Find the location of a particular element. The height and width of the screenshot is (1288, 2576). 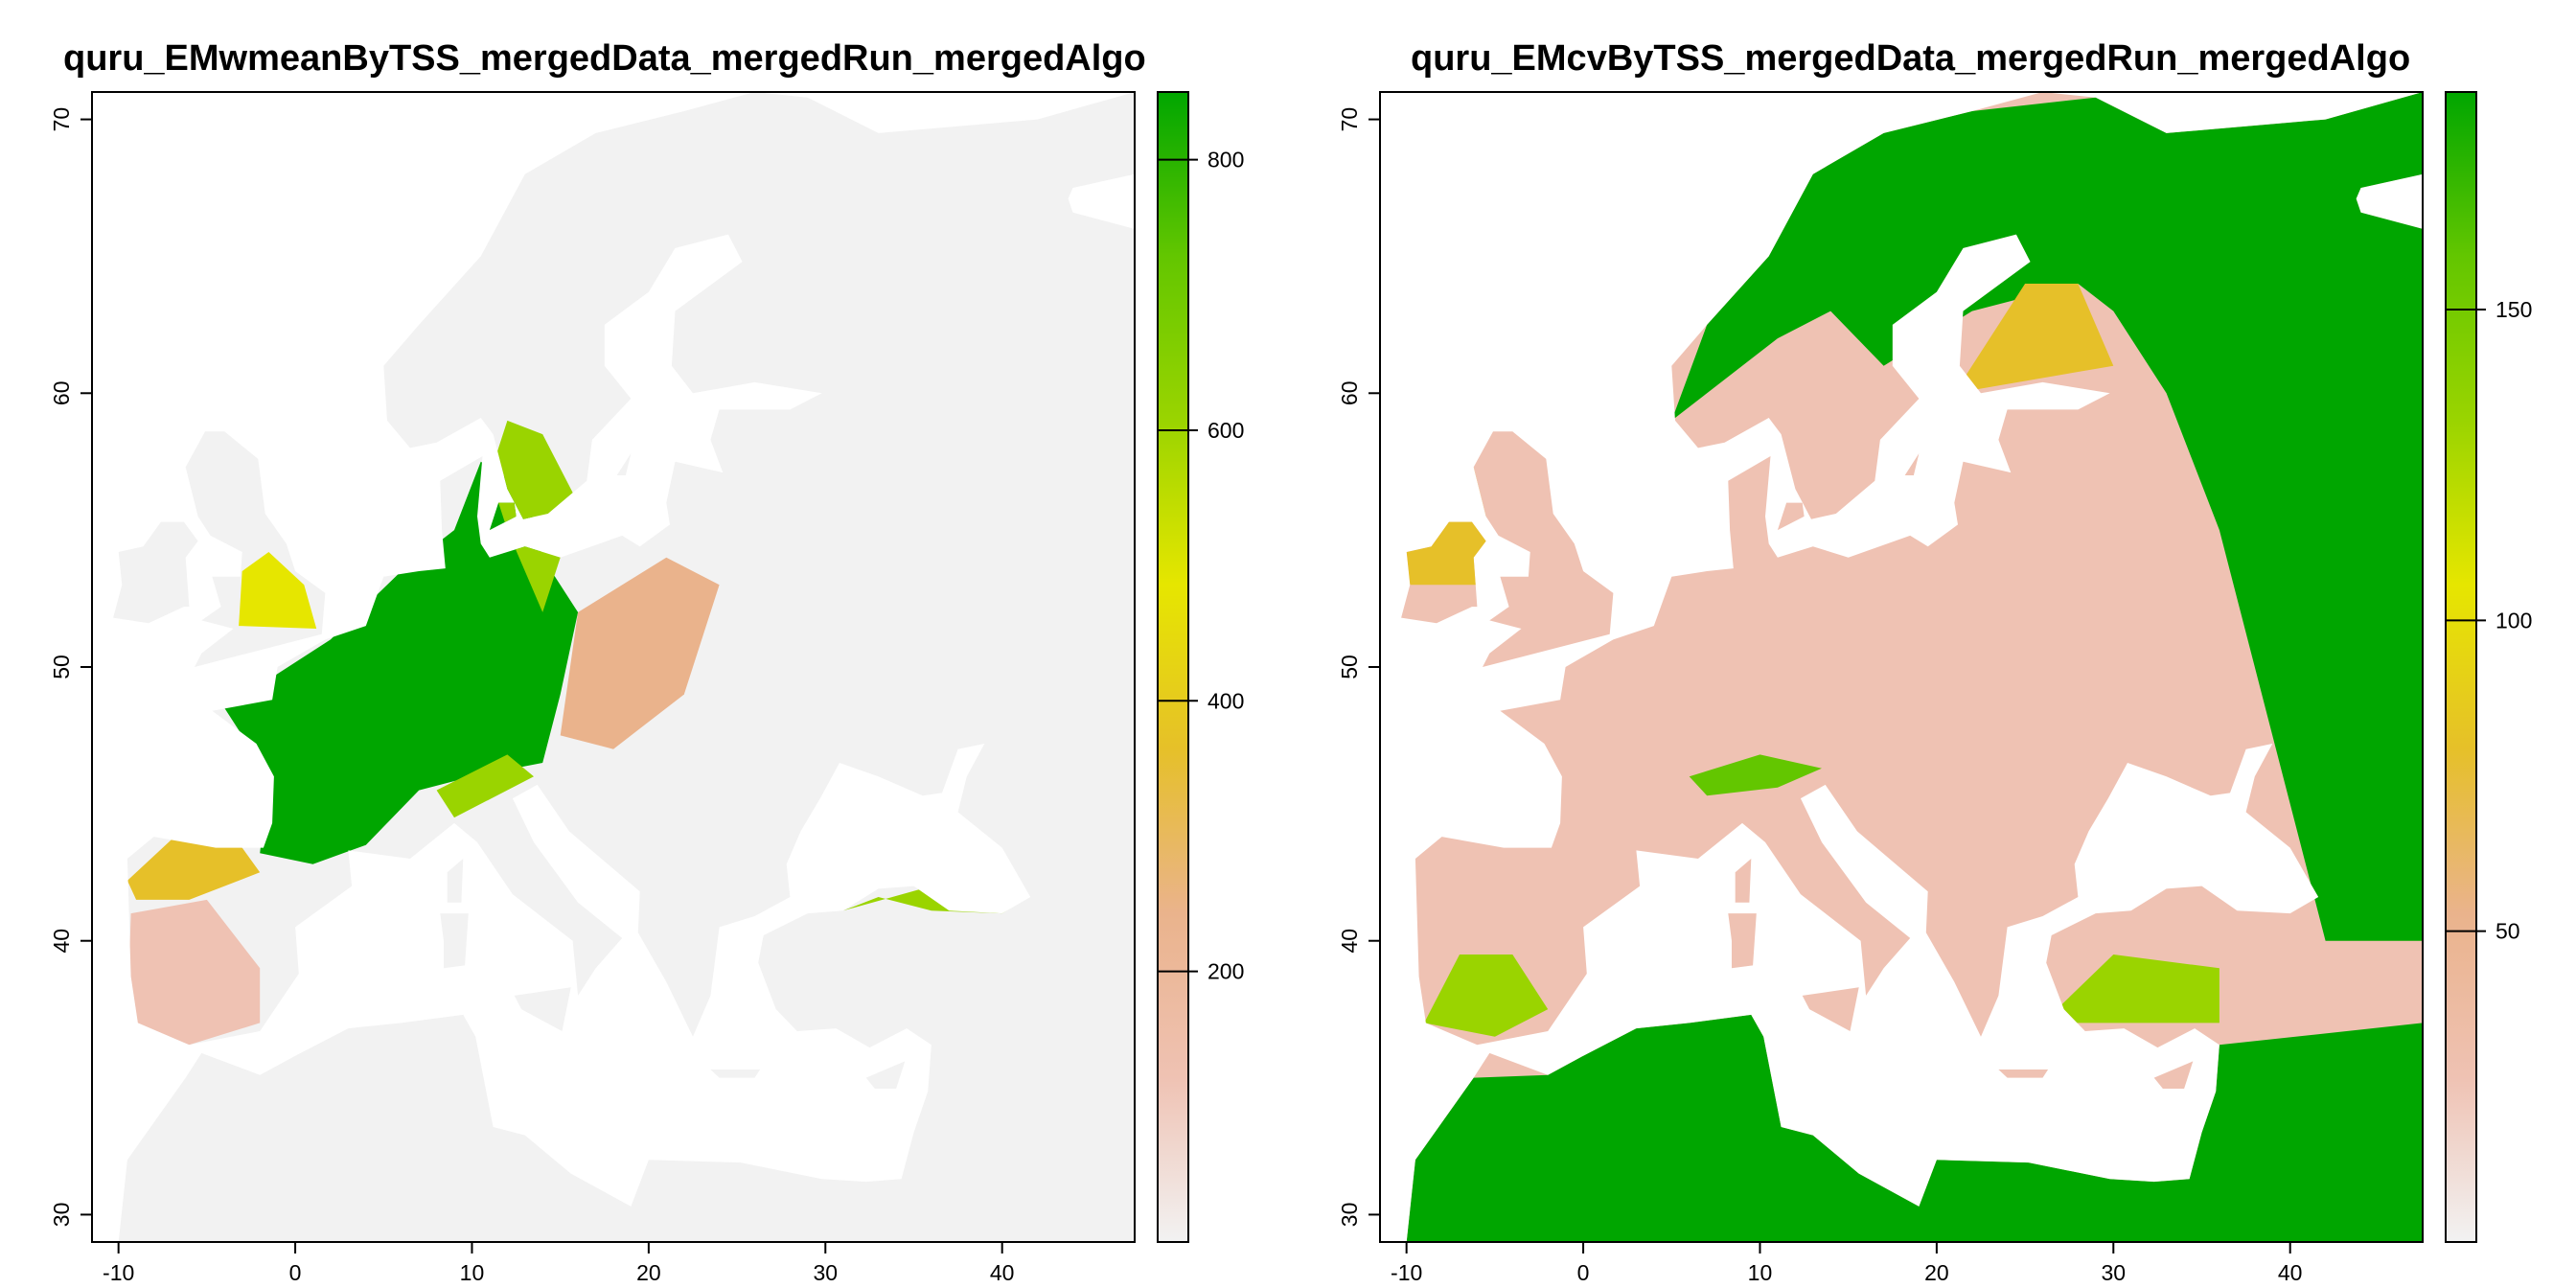

region-england is located at coordinates (278, 590).